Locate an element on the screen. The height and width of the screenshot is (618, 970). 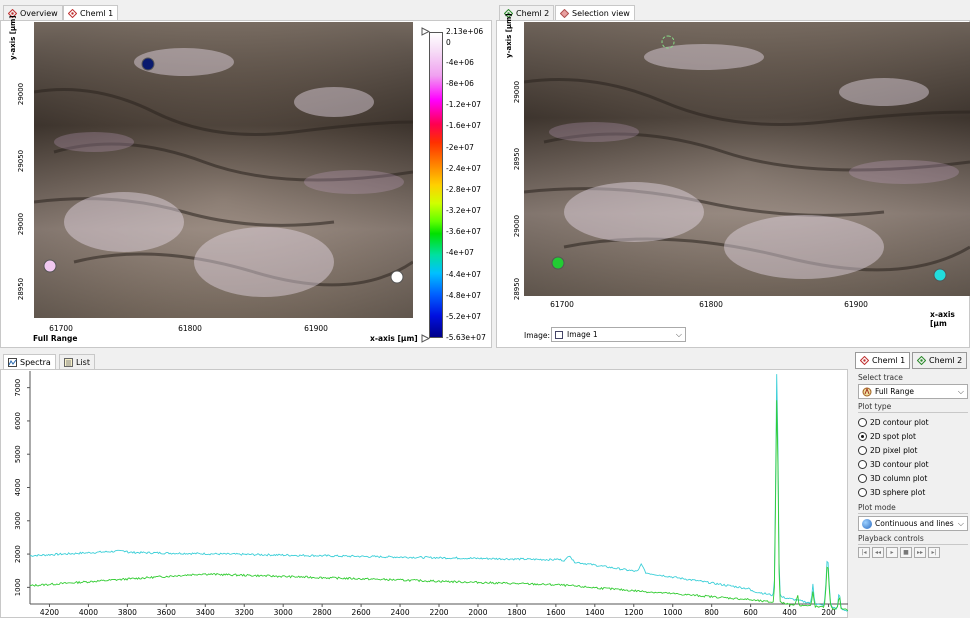
skip-last-icon: ▸| is located at coordinates (934, 552).